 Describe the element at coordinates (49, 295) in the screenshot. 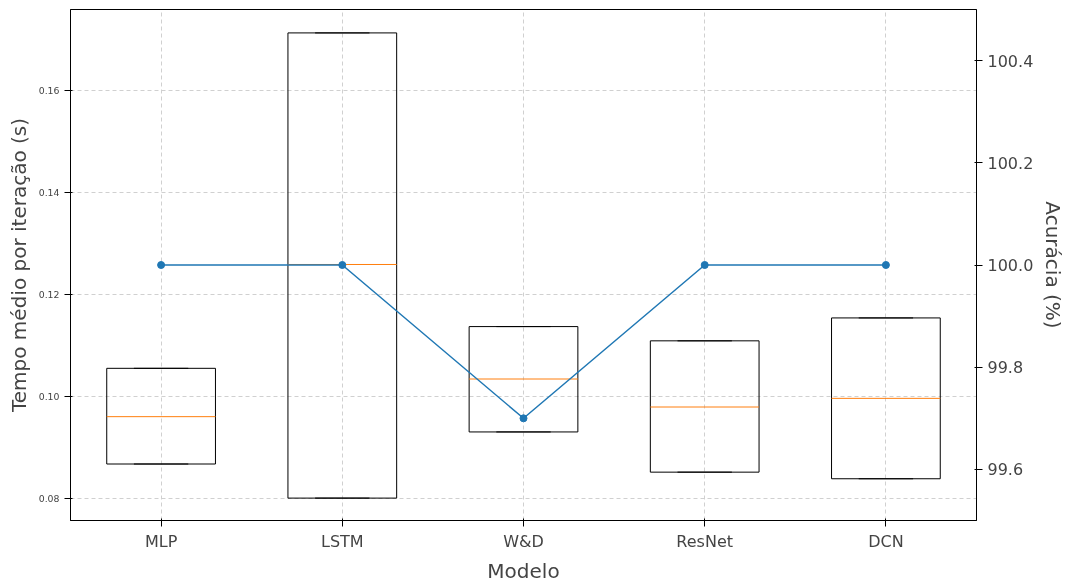

I see `y-tick-label: 0.12` at that location.